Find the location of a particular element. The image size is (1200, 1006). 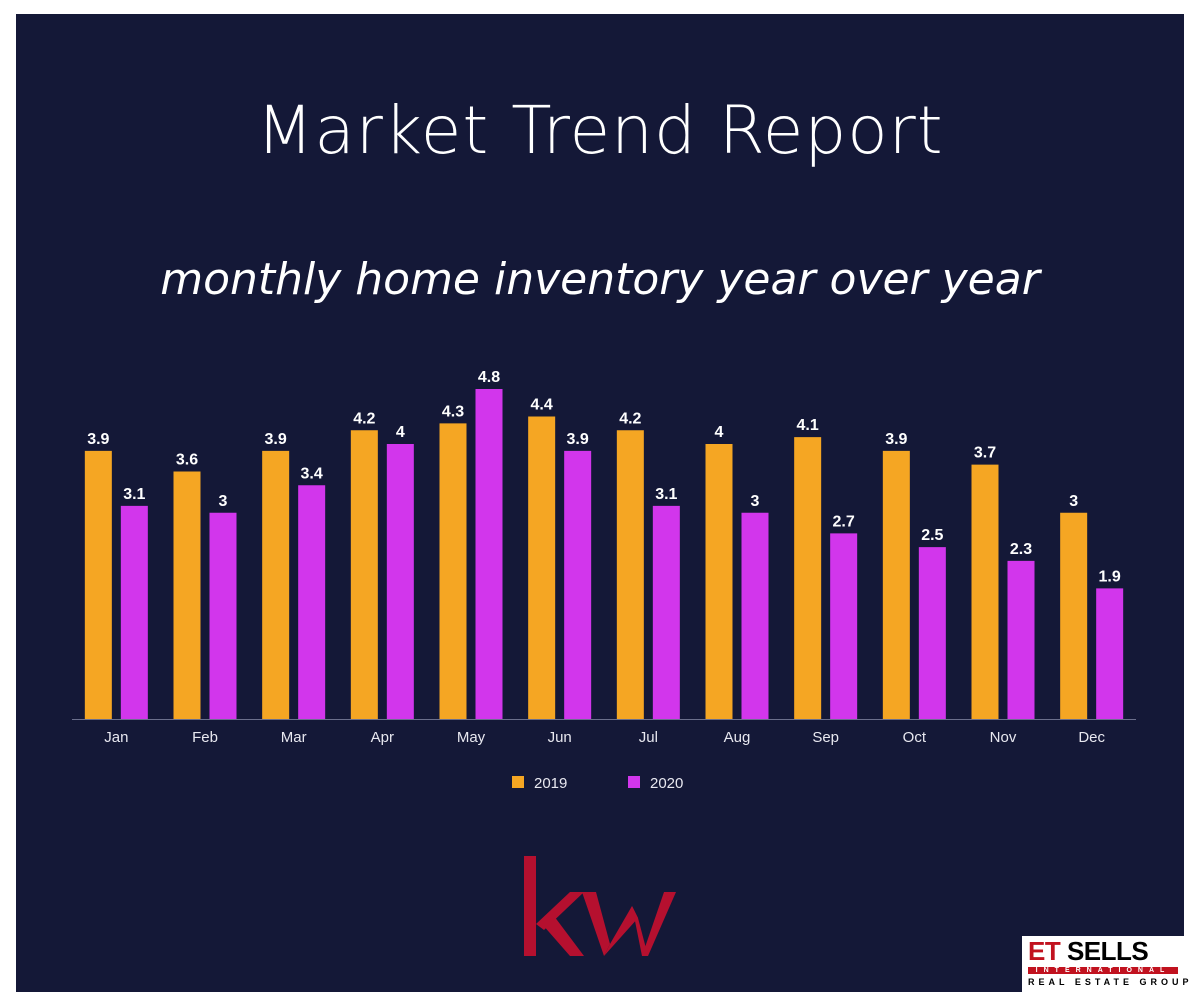

data-label-2020-mar: 3.4 is located at coordinates (312, 473).